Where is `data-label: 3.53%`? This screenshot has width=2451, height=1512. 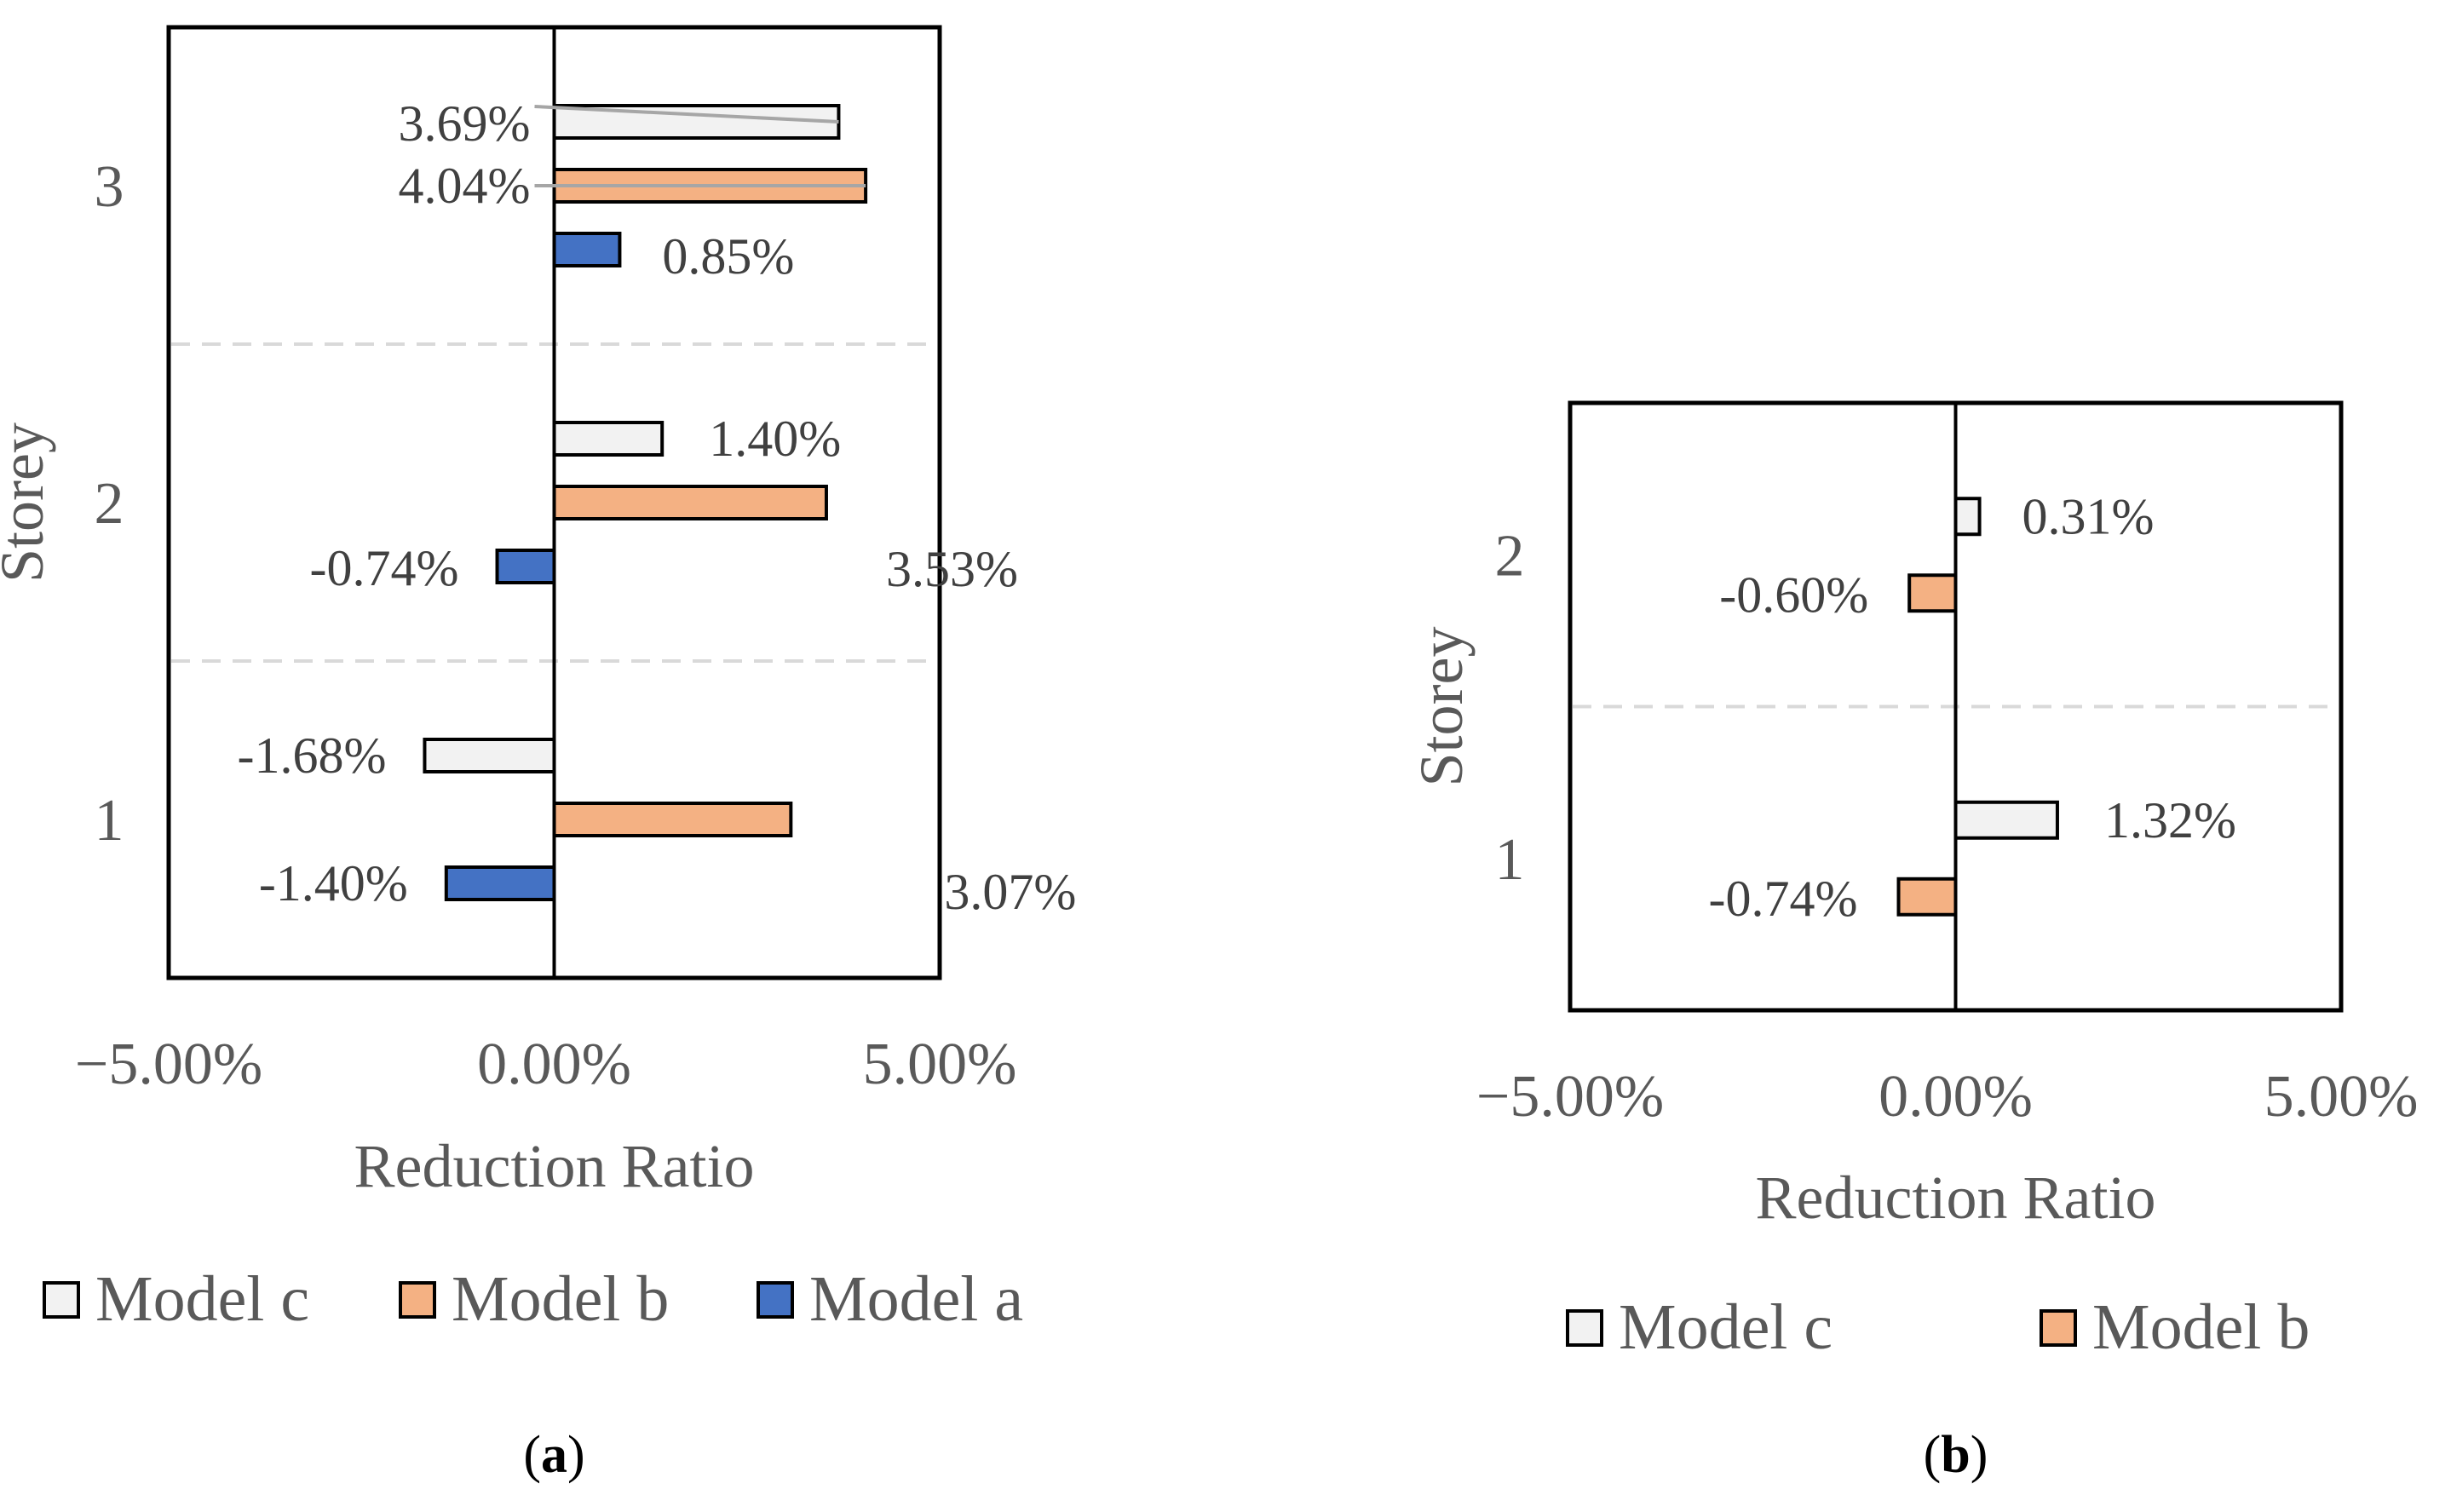 data-label: 3.53% is located at coordinates (952, 569).